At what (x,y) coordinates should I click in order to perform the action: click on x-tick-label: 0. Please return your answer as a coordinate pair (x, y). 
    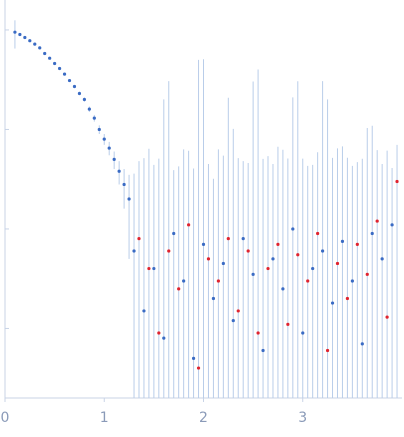
    Looking at the image, I should click on (5, 418).